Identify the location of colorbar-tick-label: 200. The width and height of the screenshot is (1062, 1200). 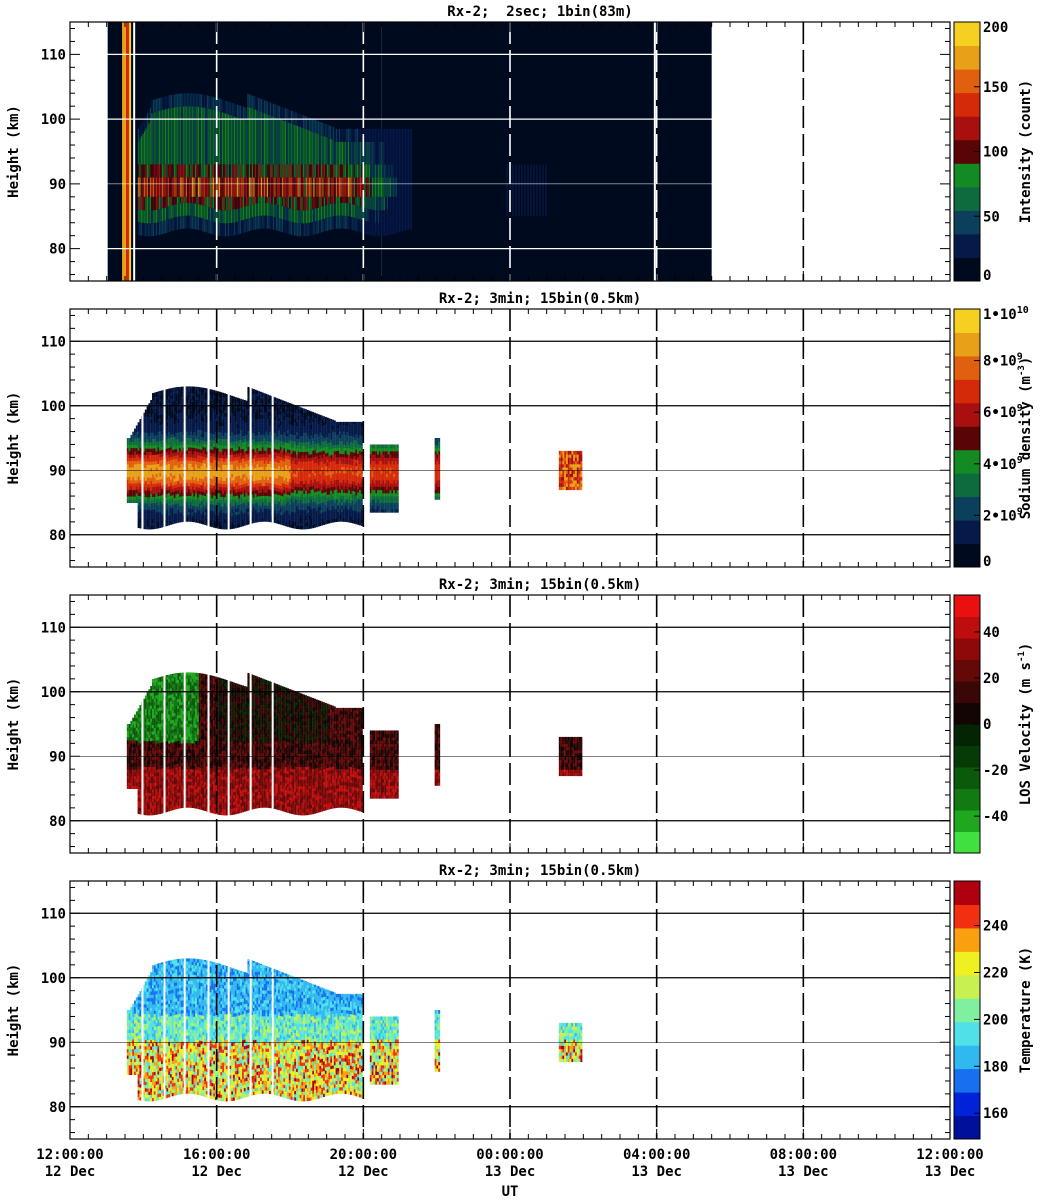
(995, 1020).